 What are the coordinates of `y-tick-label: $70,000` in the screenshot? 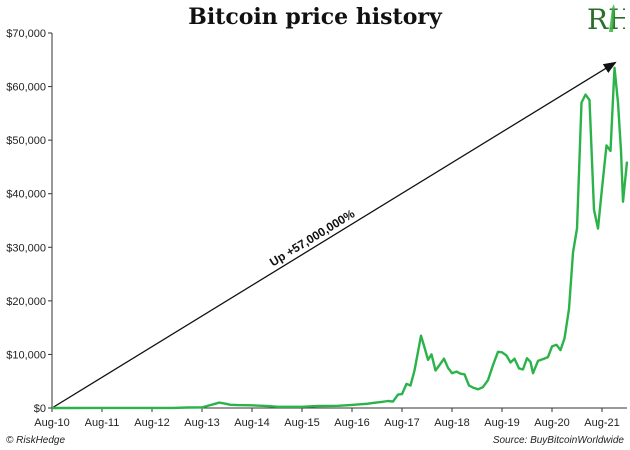 It's located at (26, 34).